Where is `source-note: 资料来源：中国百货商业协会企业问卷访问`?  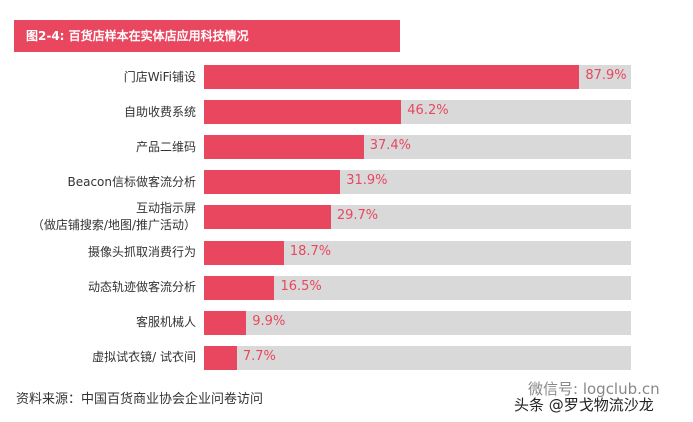
source-note: 资料来源：中国百货商业协会企业问卷访问 is located at coordinates (140, 399).